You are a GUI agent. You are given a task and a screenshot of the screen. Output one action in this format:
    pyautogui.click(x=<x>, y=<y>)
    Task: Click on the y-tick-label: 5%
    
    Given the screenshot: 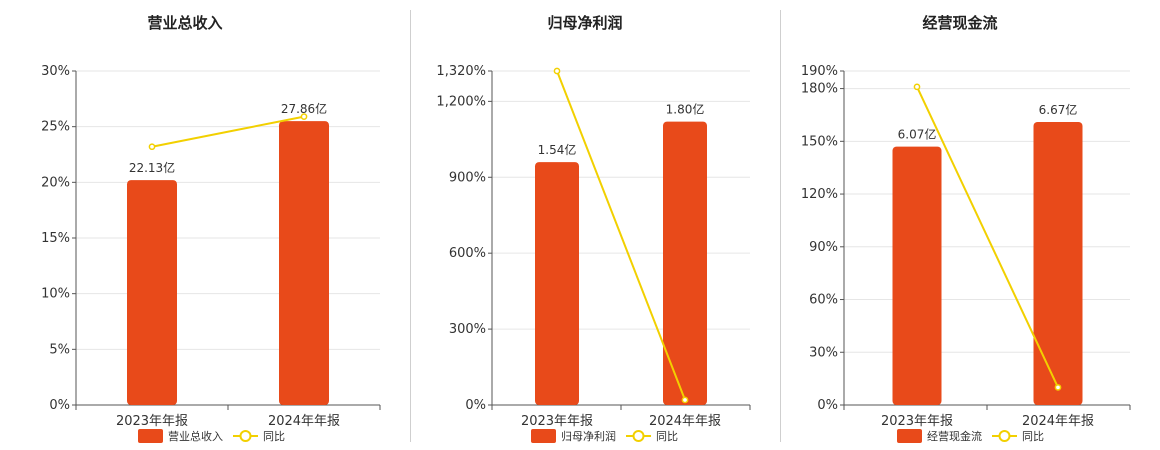 What is the action you would take?
    pyautogui.click(x=59, y=349)
    